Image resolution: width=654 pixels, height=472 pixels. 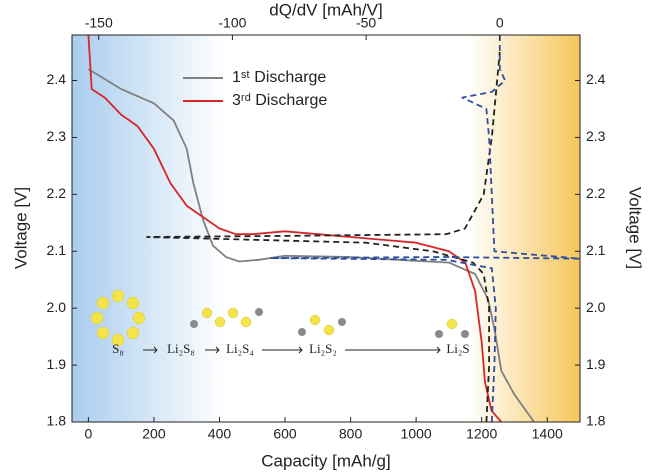 What do you see at coordinates (57, 193) in the screenshot?
I see `y-tick-label: 2.2` at bounding box center [57, 193].